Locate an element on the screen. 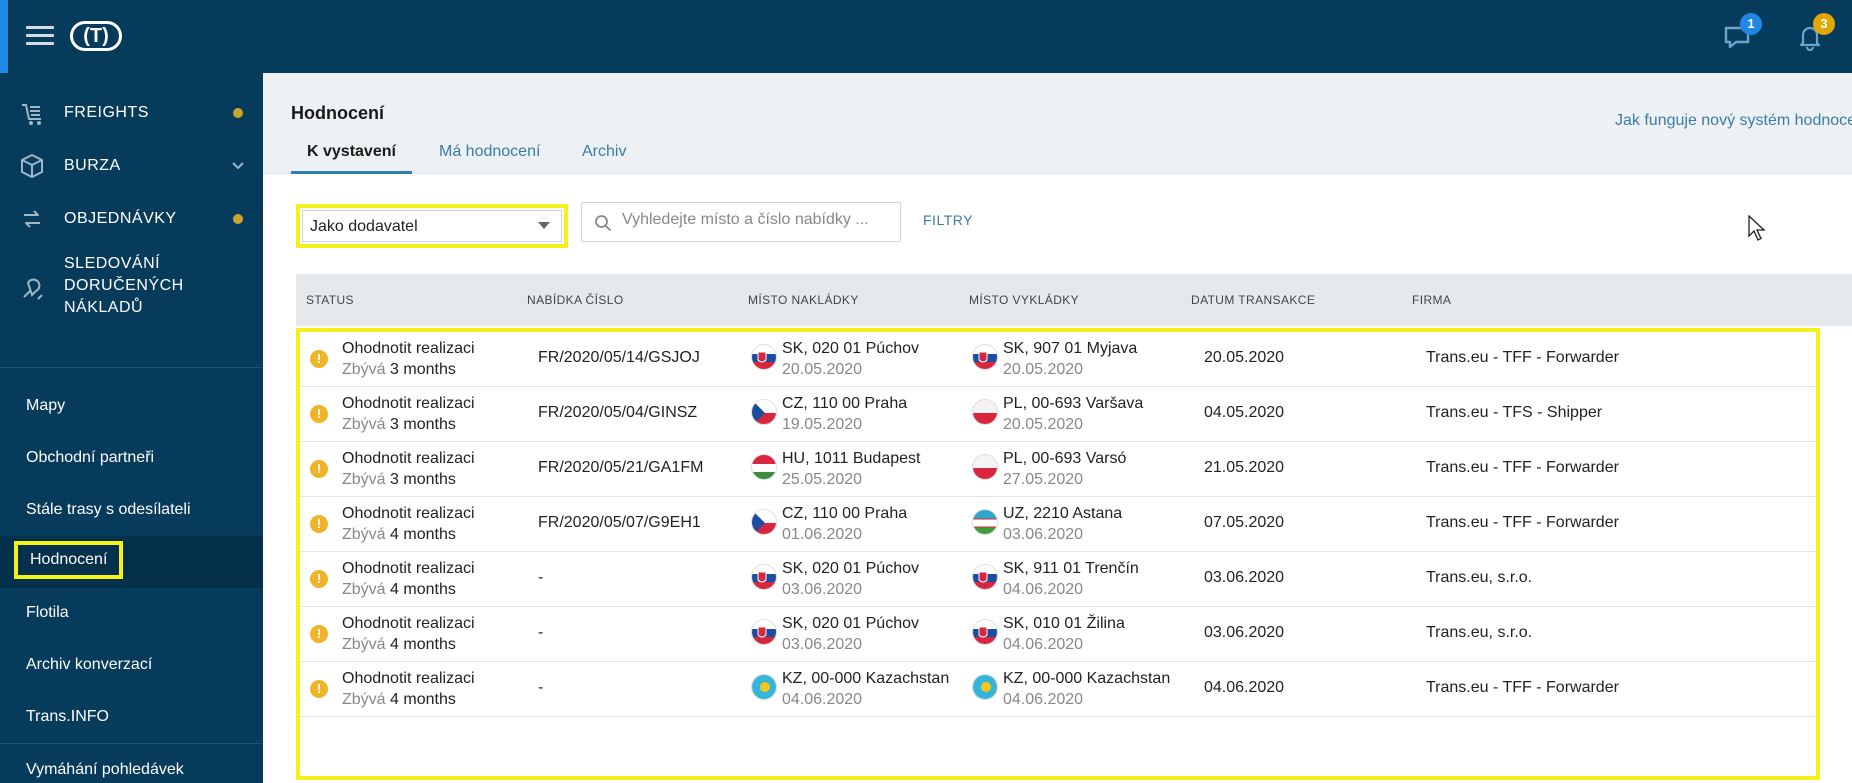 The width and height of the screenshot is (1852, 783). orders-icon is located at coordinates (32, 219).